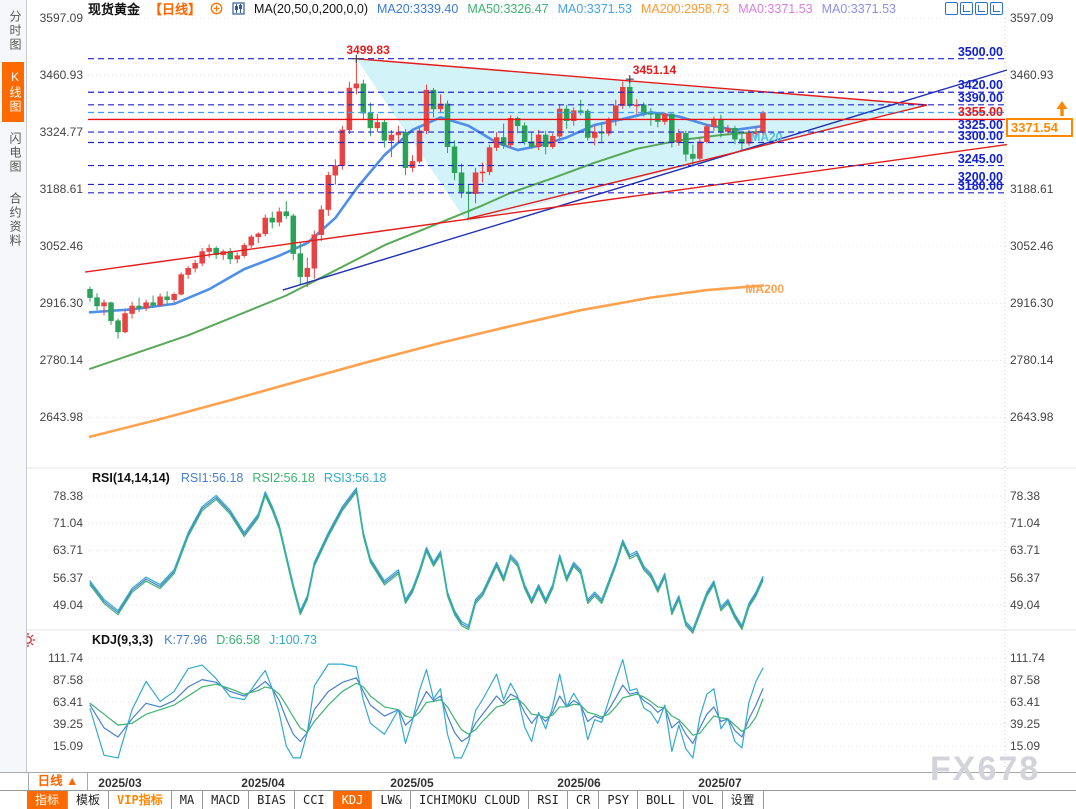 The image size is (1076, 809). What do you see at coordinates (765, 289) in the screenshot?
I see `annotation-MA200: MA200` at bounding box center [765, 289].